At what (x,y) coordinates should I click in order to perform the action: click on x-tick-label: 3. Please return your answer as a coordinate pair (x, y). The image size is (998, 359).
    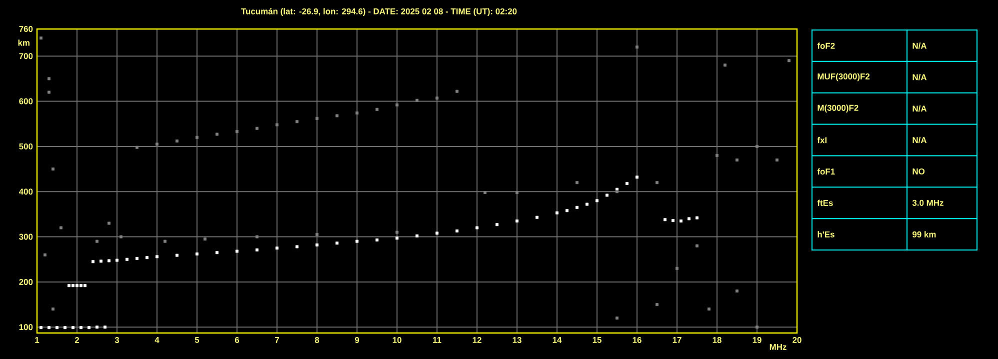
    Looking at the image, I should click on (117, 340).